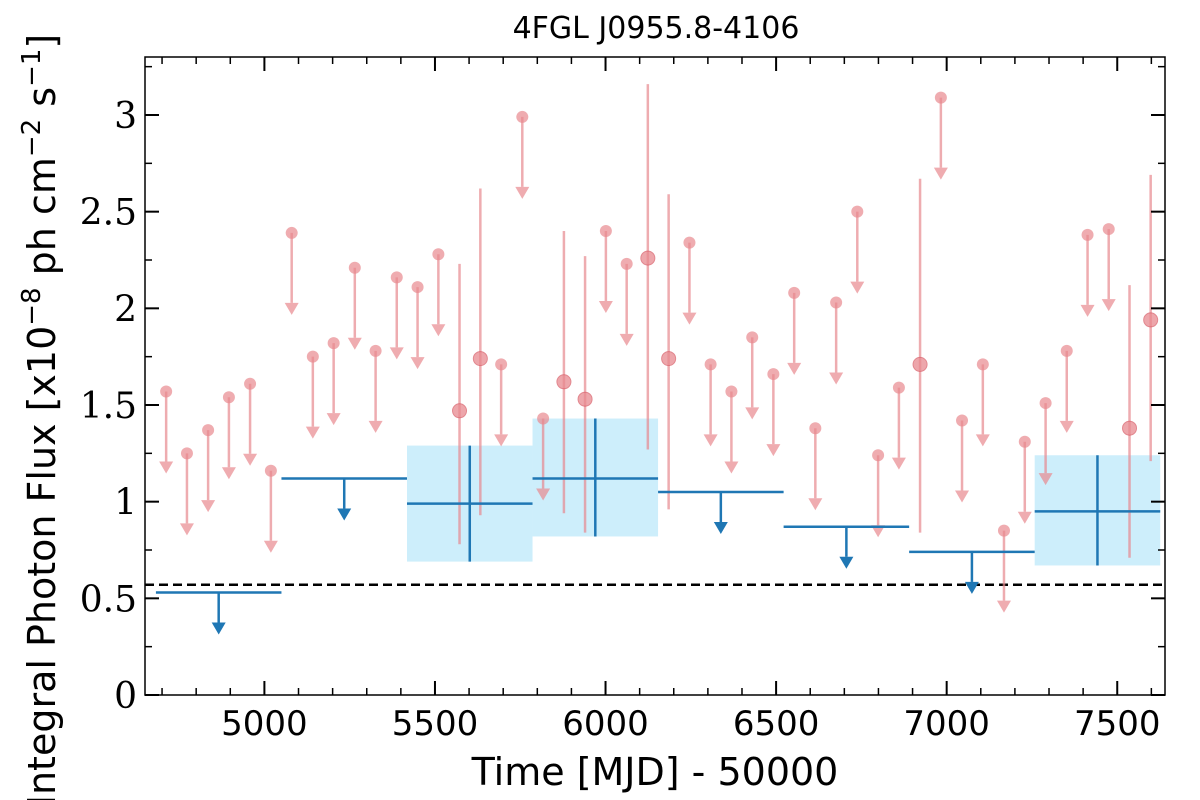  Describe the element at coordinates (125, 503) in the screenshot. I see `y-tick-label: 1` at that location.